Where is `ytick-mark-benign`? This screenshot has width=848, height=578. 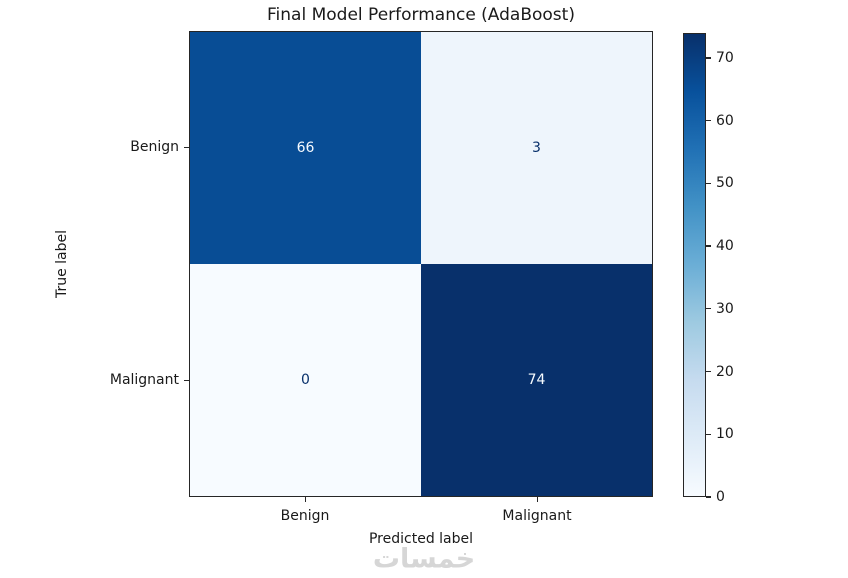
ytick-mark-benign is located at coordinates (186, 147).